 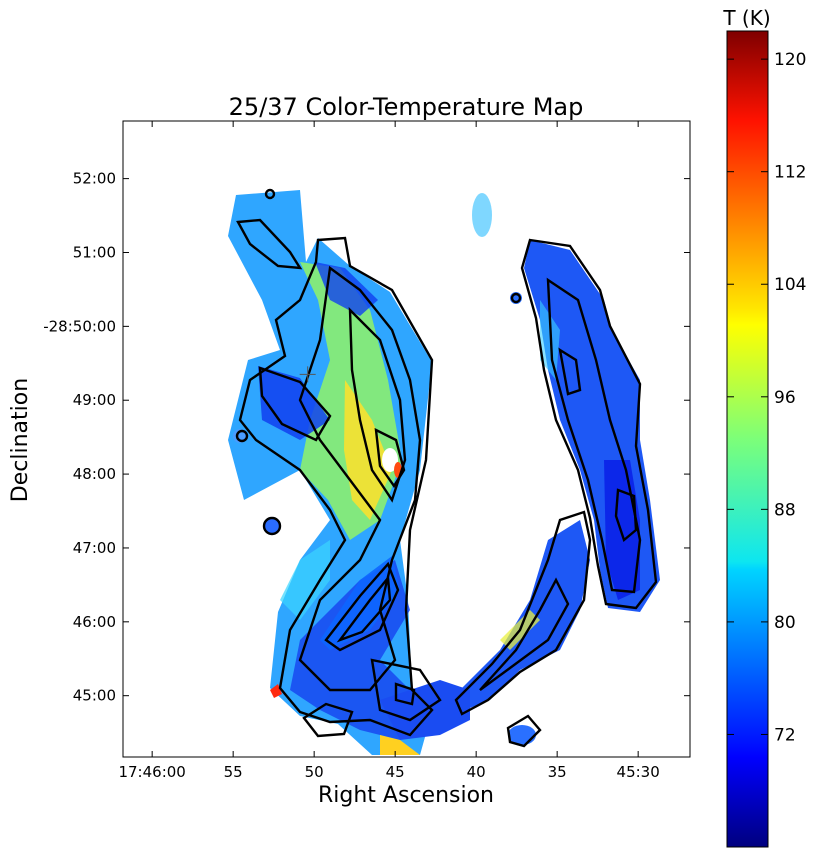 I want to click on colorbar-tick-label: 120, so click(x=790, y=60).